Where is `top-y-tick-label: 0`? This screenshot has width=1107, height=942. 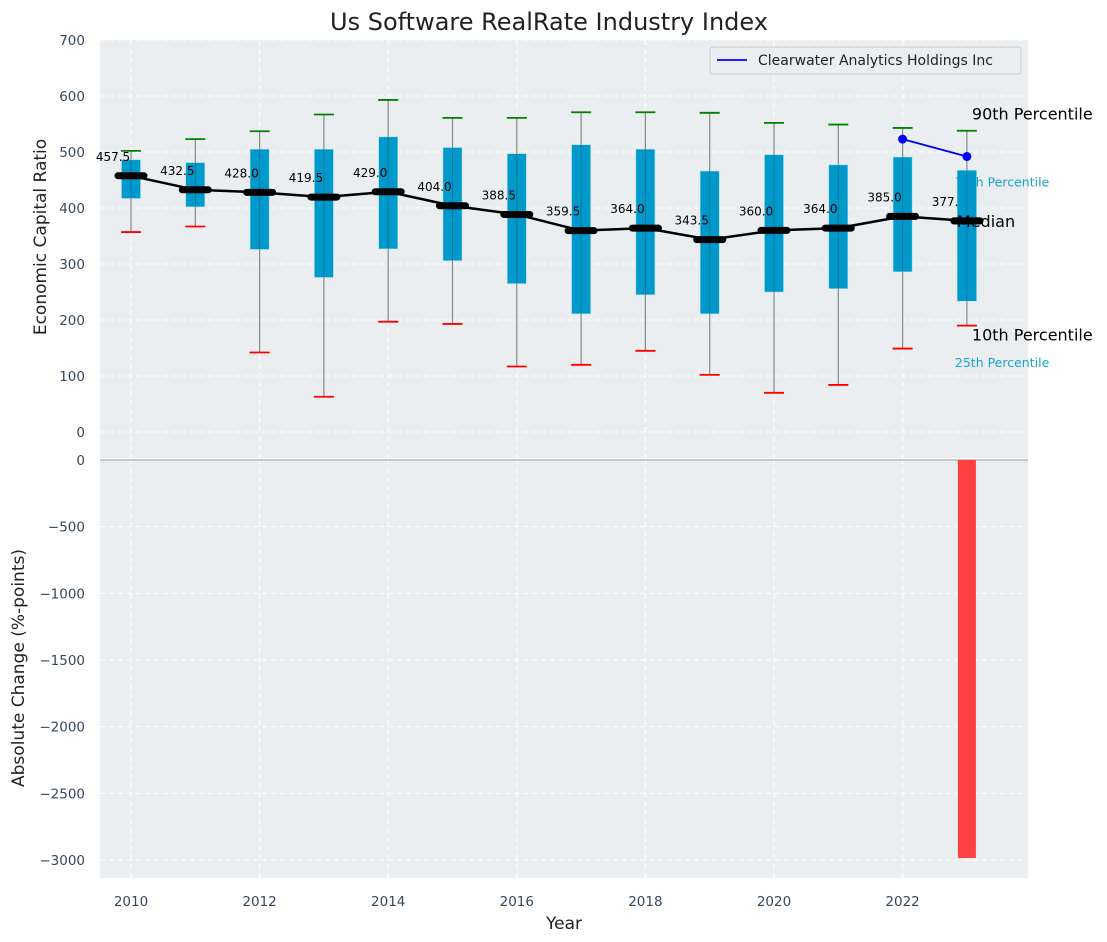
top-y-tick-label: 0 is located at coordinates (80, 433).